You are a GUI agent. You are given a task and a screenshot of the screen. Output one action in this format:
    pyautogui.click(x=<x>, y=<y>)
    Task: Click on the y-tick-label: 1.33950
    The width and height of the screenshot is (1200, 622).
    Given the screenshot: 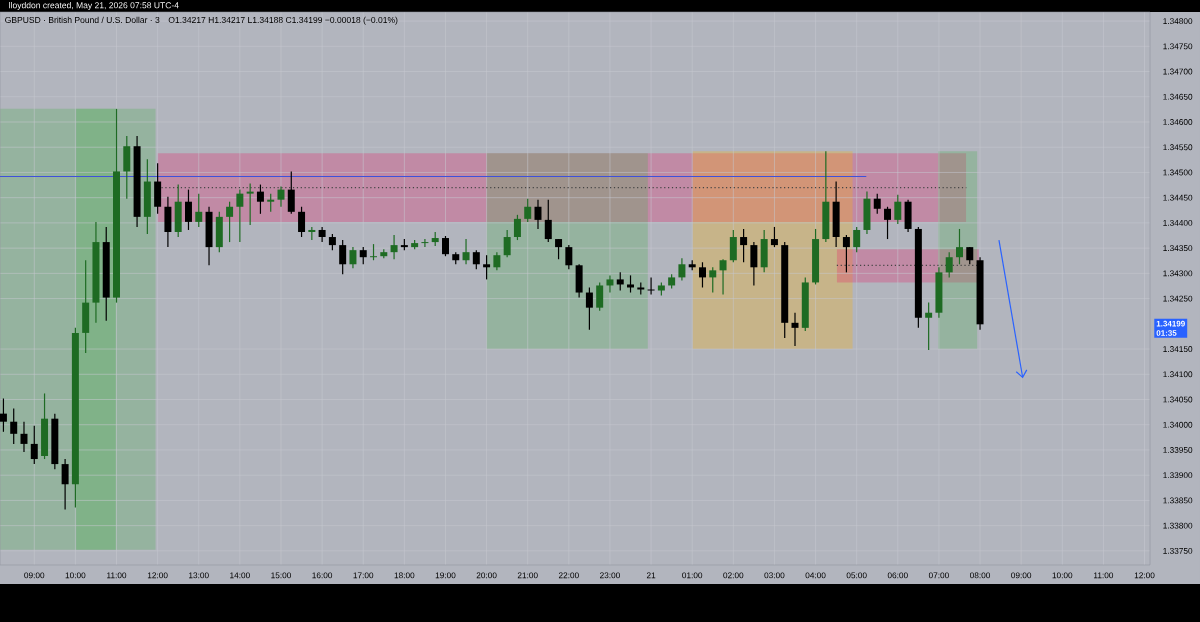 What is the action you would take?
    pyautogui.click(x=1178, y=450)
    